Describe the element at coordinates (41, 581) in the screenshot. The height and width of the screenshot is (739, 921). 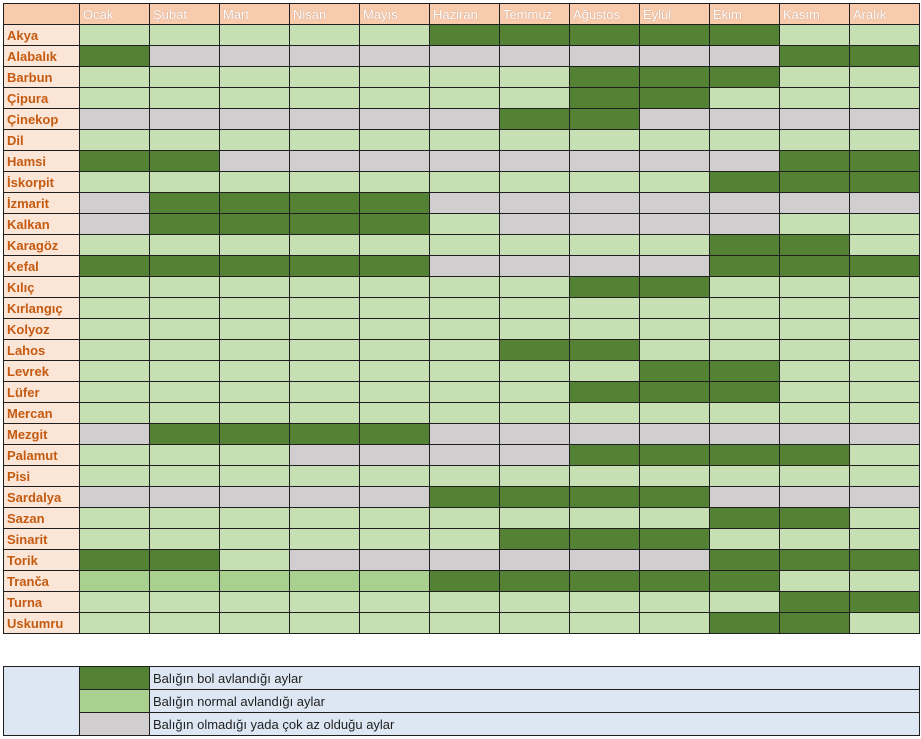
I see `fish-name: Tranča` at that location.